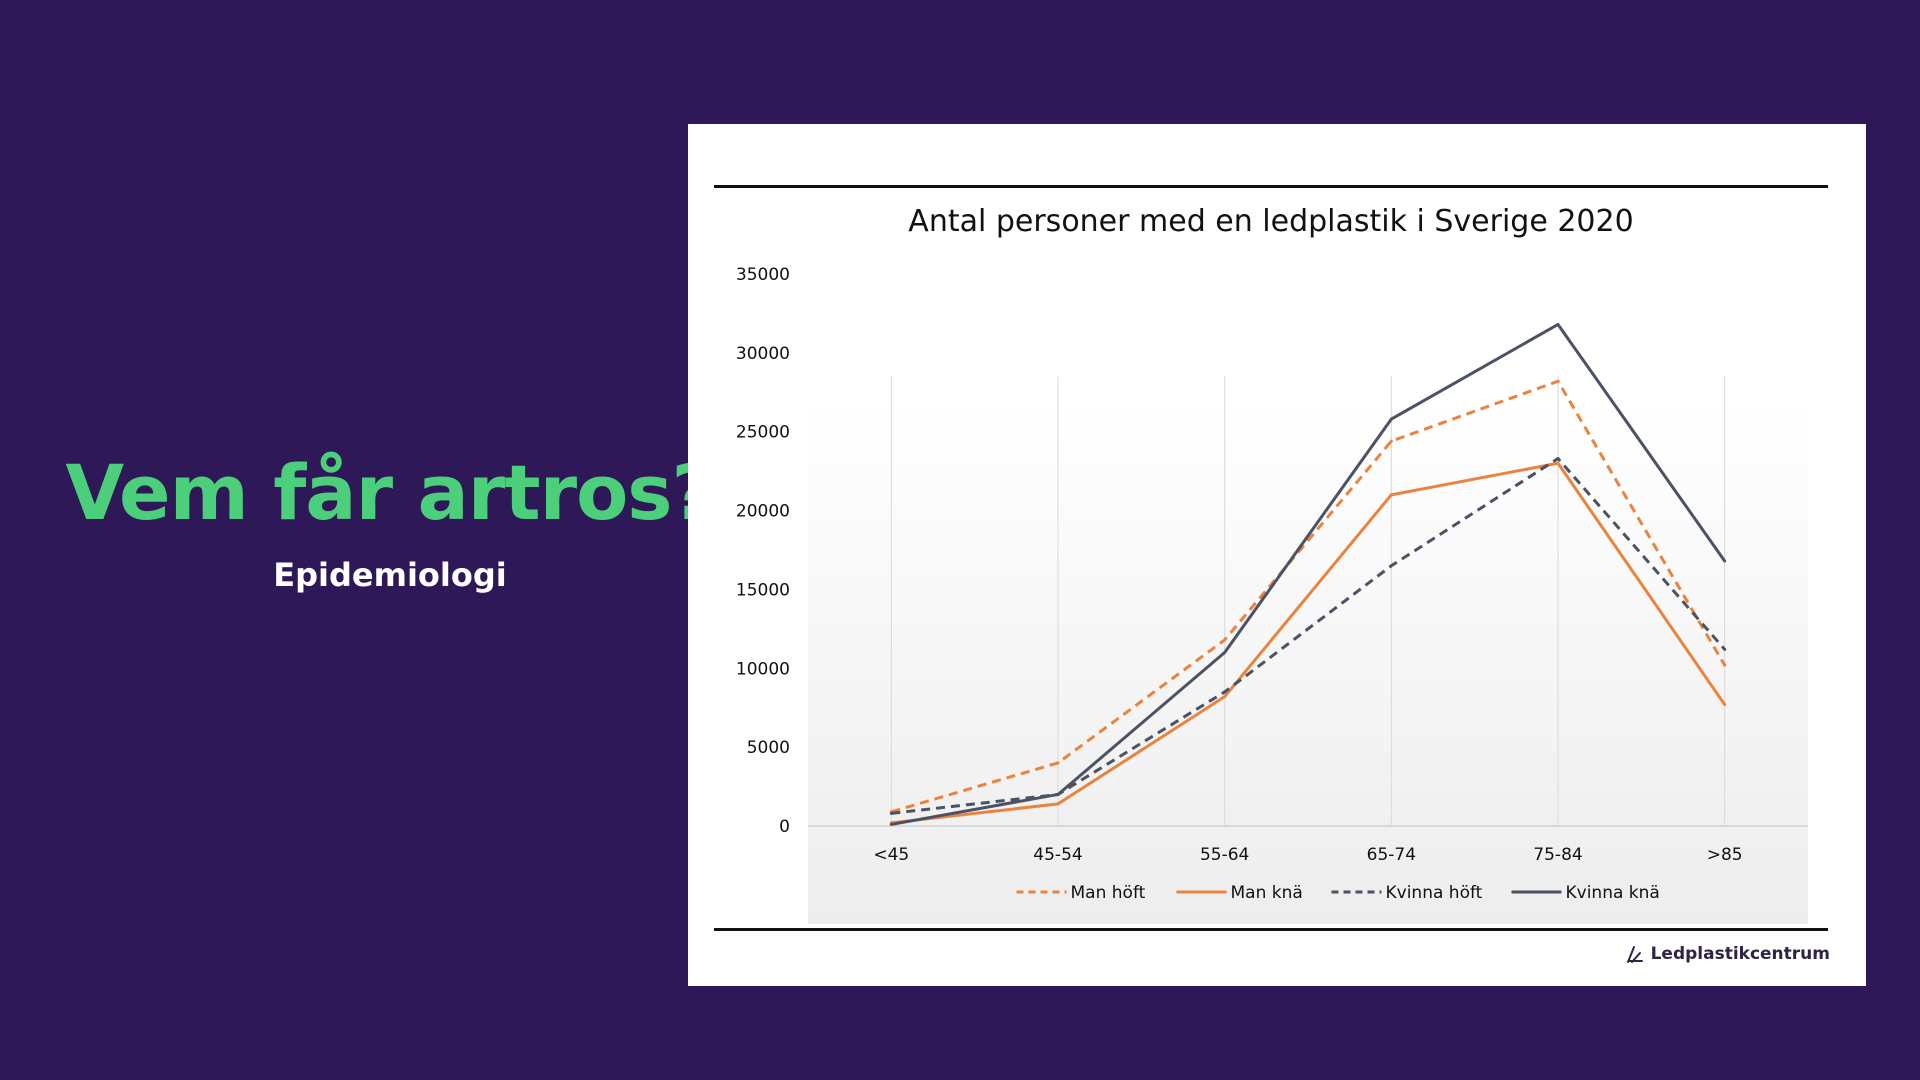  Describe the element at coordinates (1557, 855) in the screenshot. I see `x-tick-label: 75-84` at that location.